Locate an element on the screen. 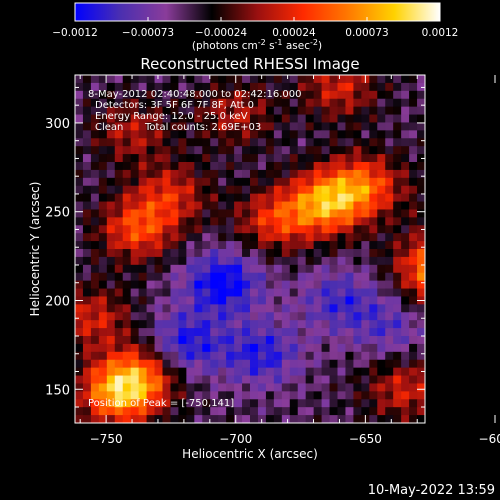 The width and height of the screenshot is (500, 500). x-tick-label: −650 is located at coordinates (365, 439).